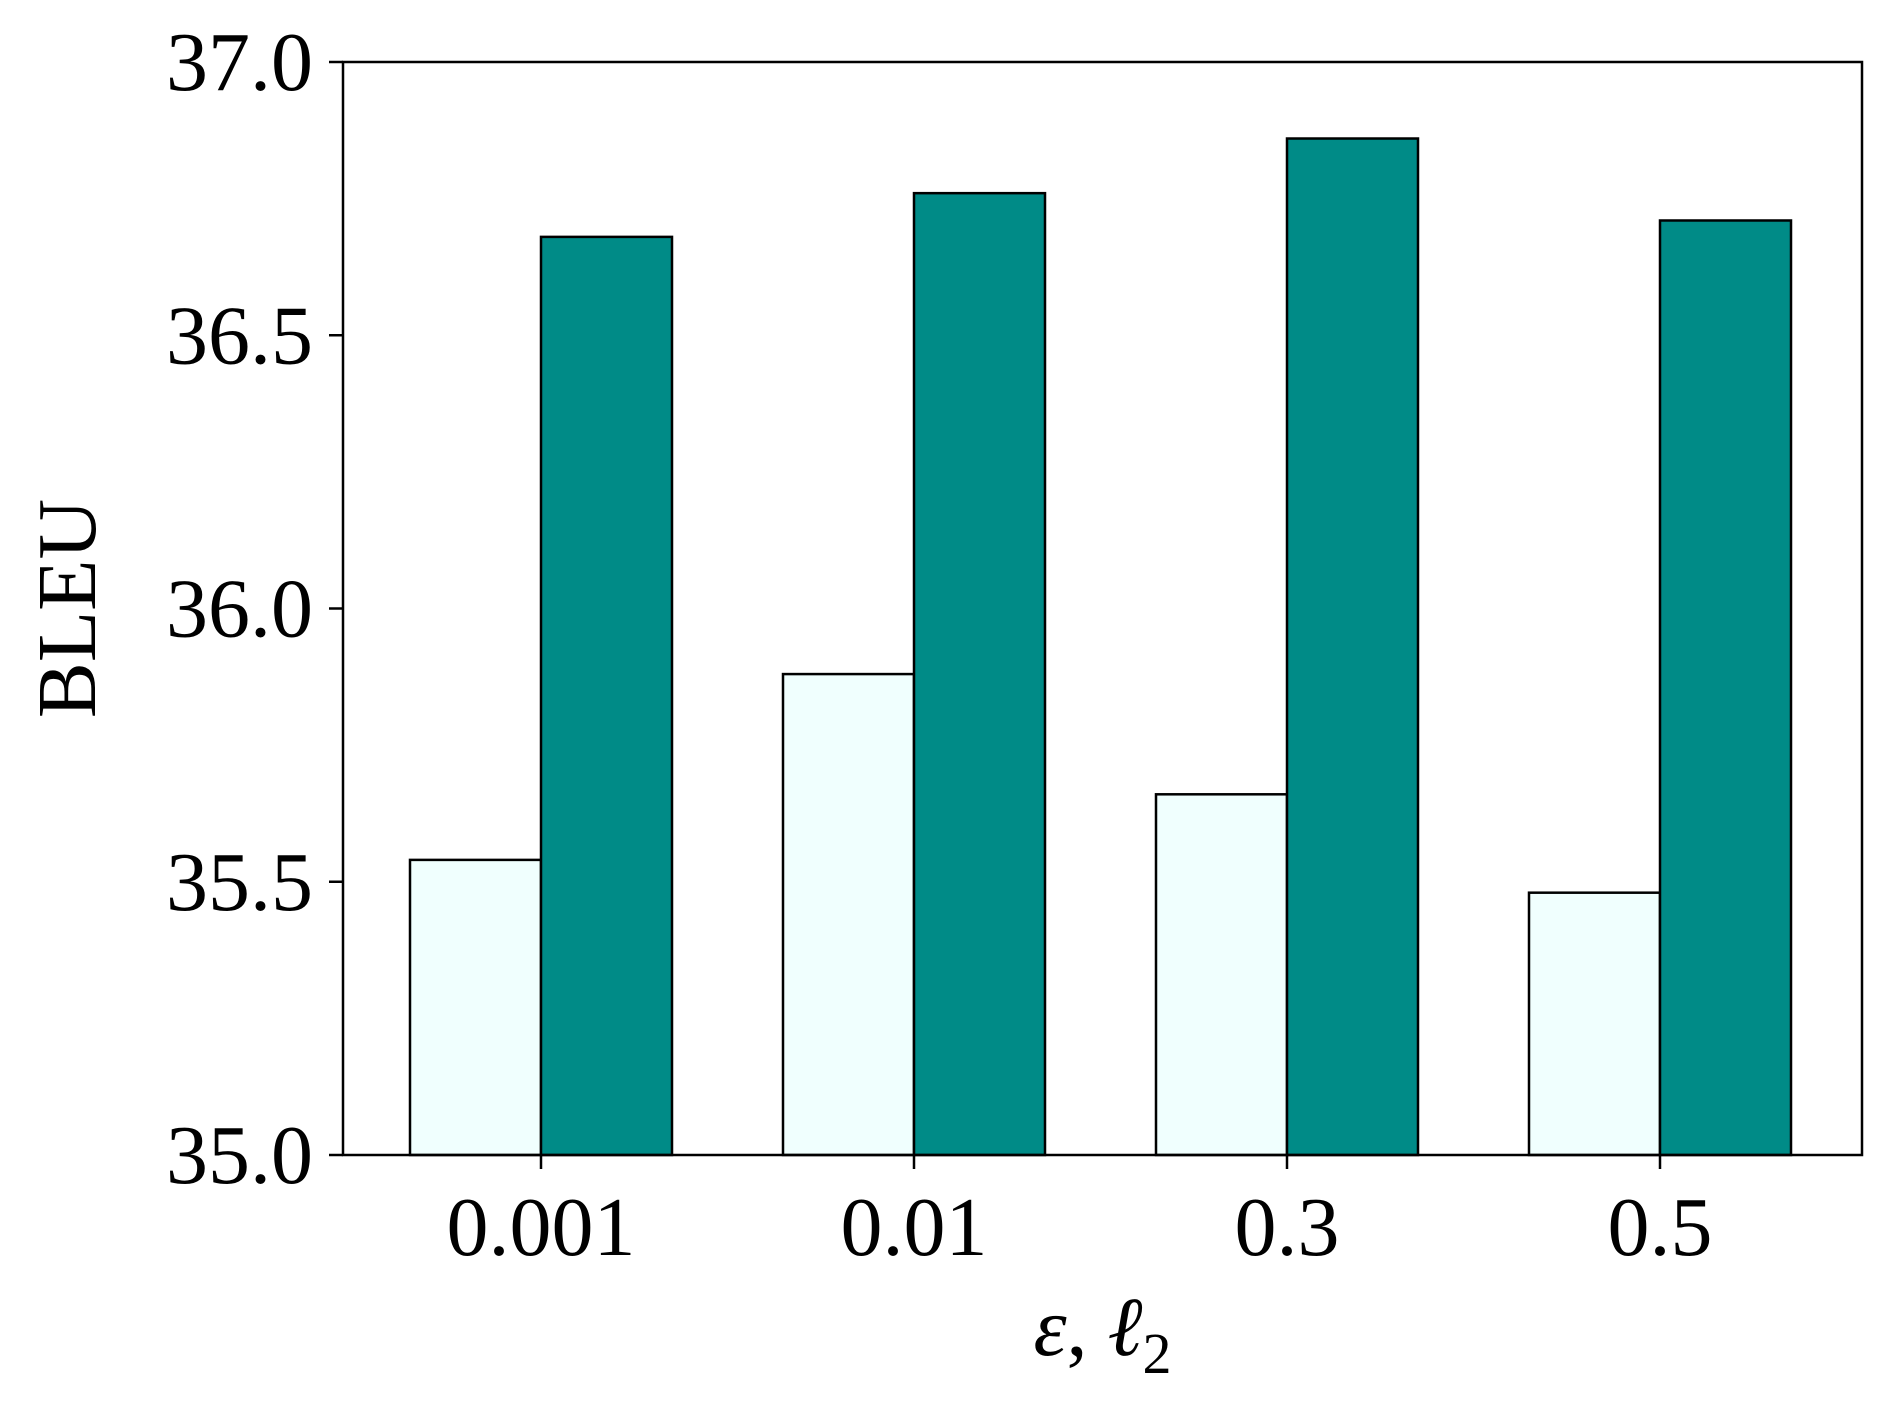 The height and width of the screenshot is (1414, 1890). I want to click on bar-series-2-0.001, so click(606, 696).